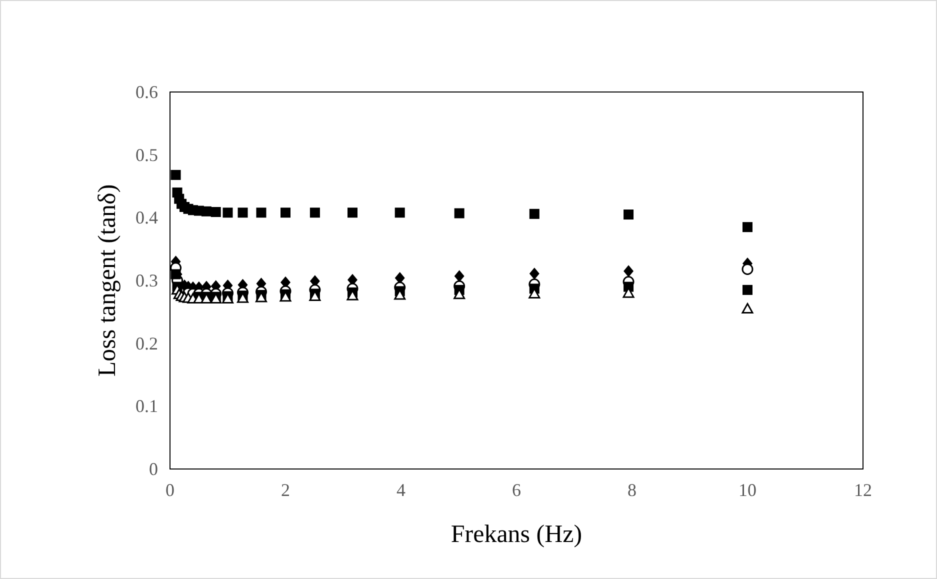  What do you see at coordinates (285, 490) in the screenshot?
I see `x-tick-label: 2` at bounding box center [285, 490].